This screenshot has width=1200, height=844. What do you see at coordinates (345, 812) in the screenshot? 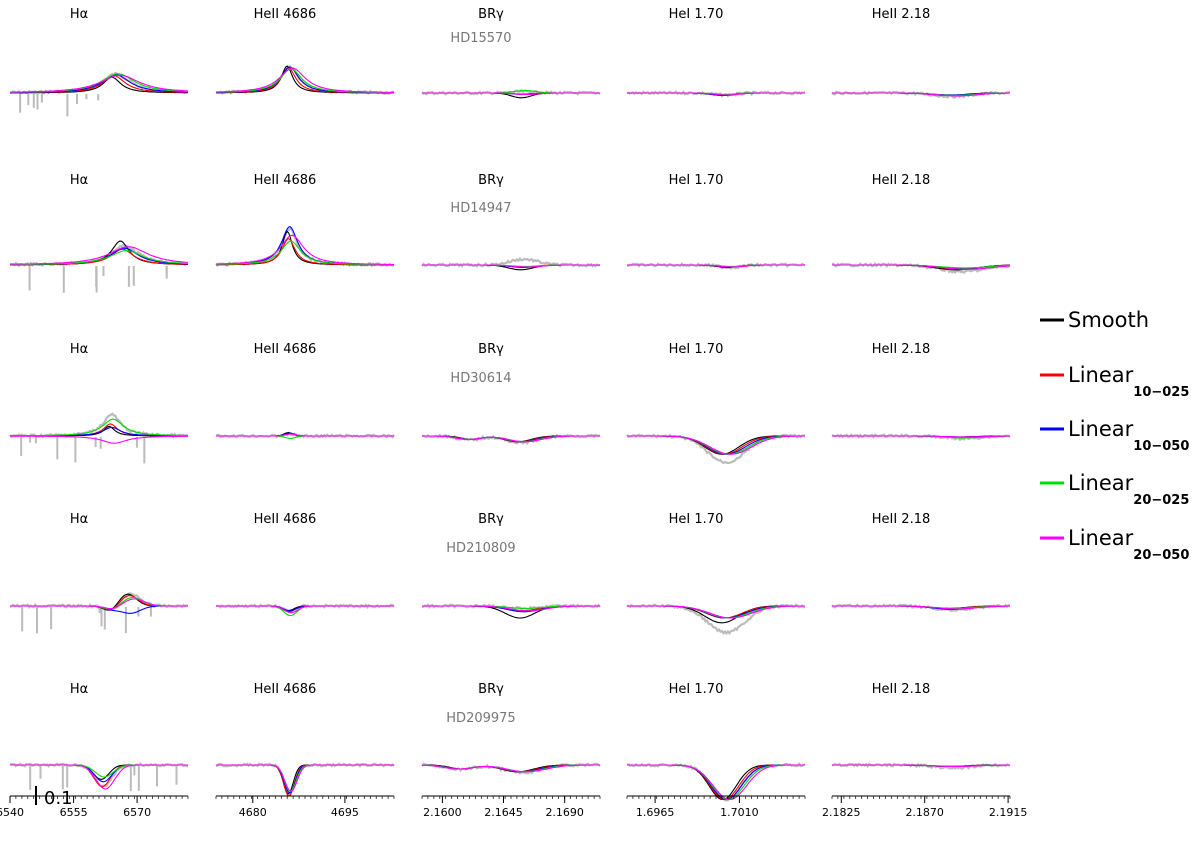
I see `tick-label: 4695` at bounding box center [345, 812].